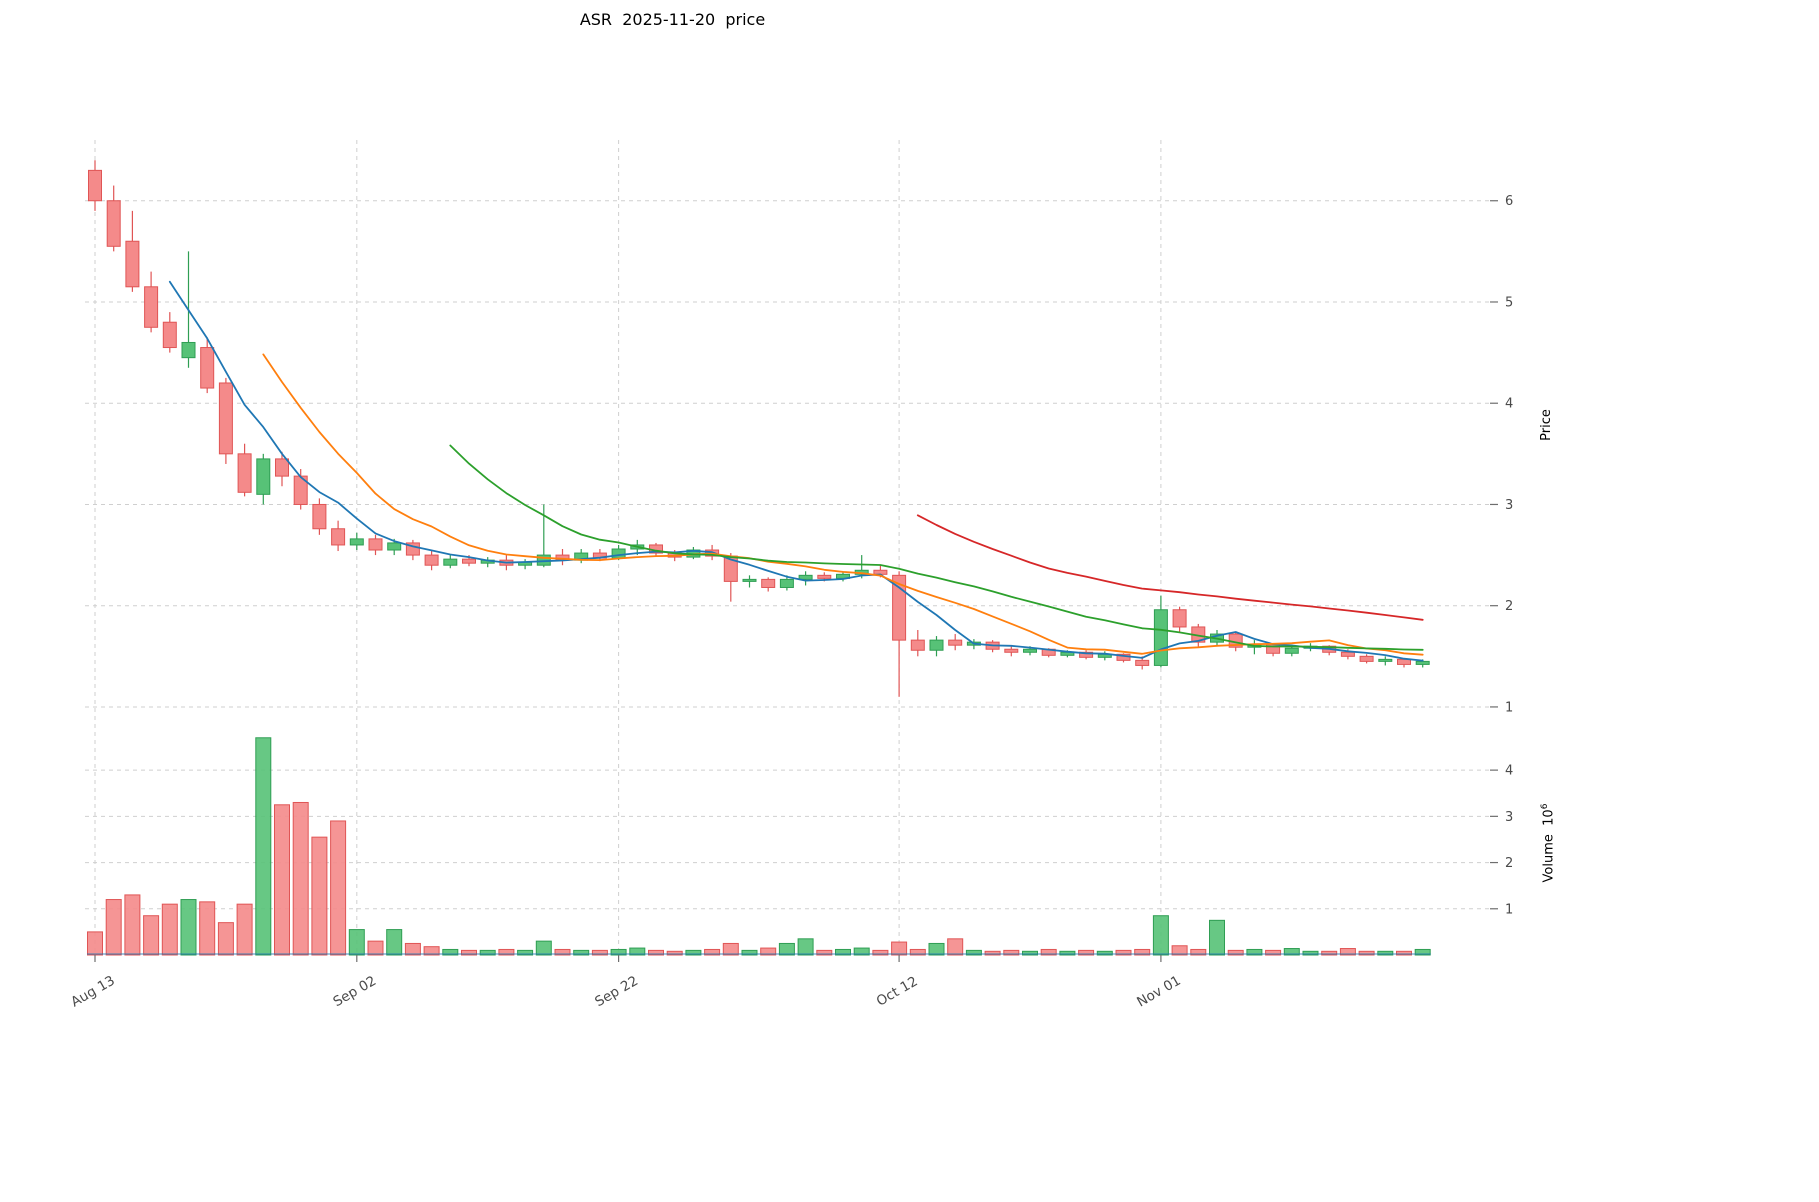  What do you see at coordinates (92, 992) in the screenshot?
I see `svg-text: Aug 13` at bounding box center [92, 992].